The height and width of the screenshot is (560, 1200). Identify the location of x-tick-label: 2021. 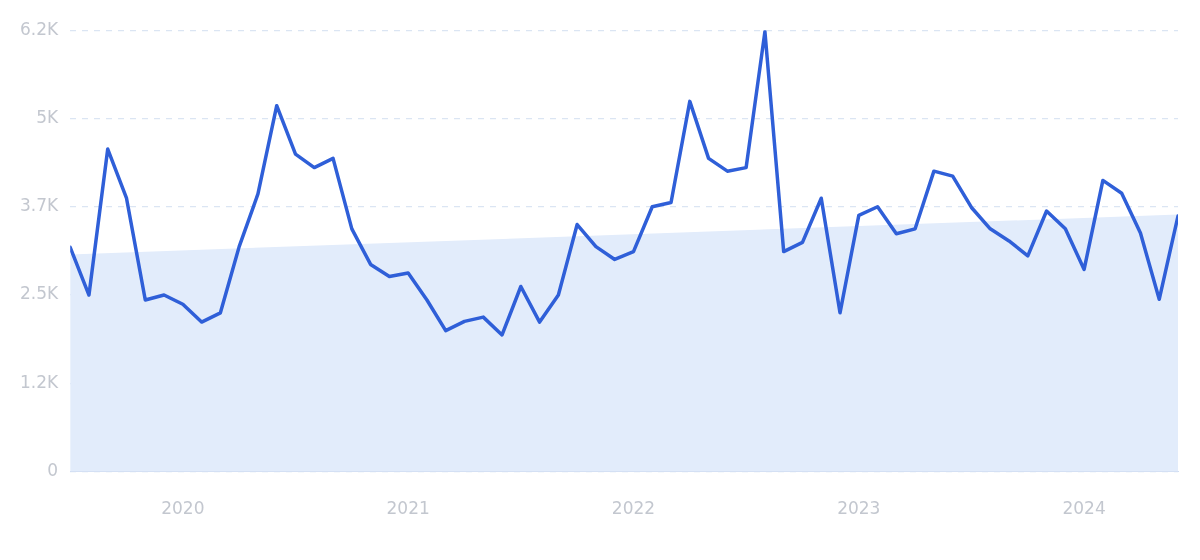
(408, 508).